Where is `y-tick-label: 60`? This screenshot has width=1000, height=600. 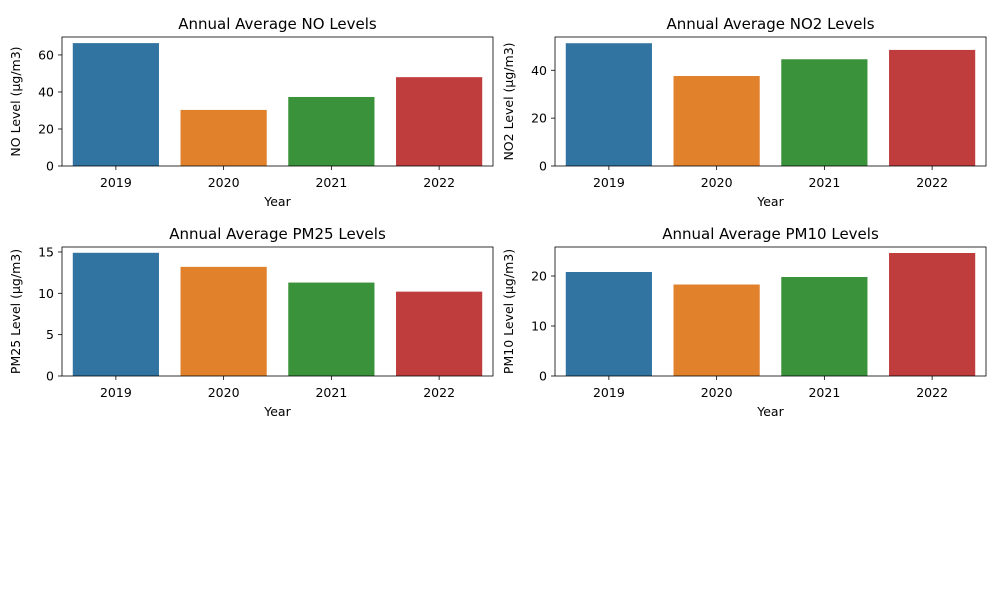 y-tick-label: 60 is located at coordinates (46, 54).